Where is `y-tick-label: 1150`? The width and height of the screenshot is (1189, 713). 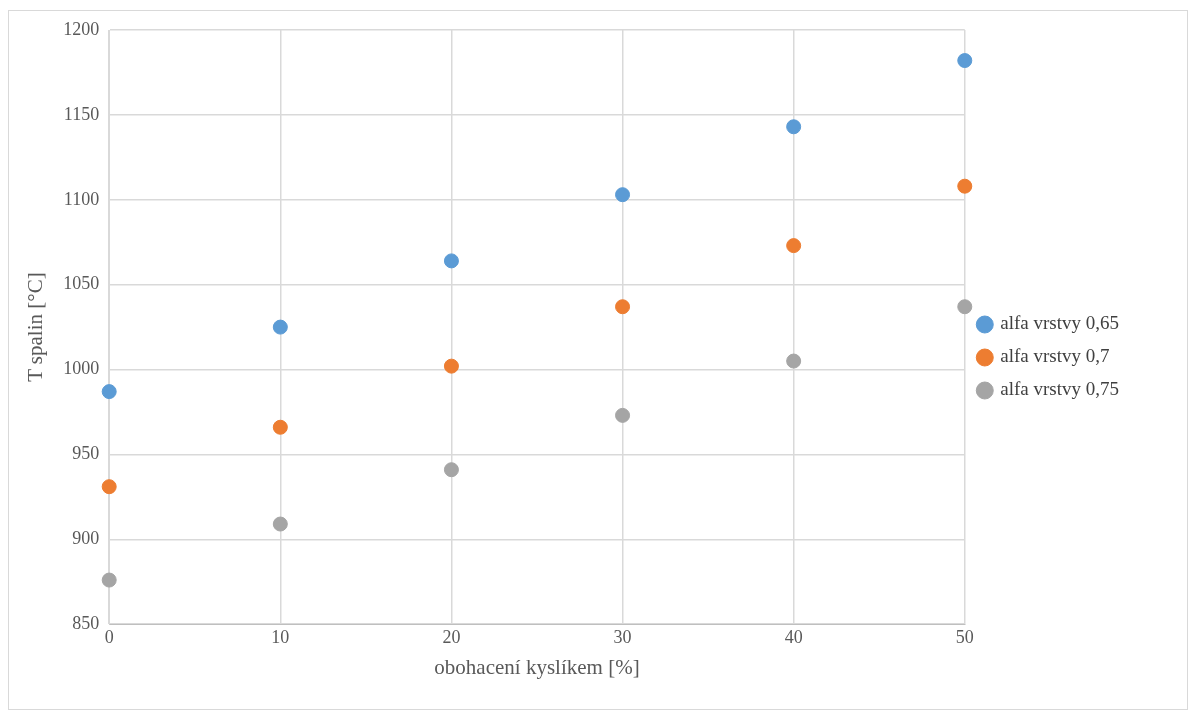
y-tick-label: 1150 is located at coordinates (81, 113).